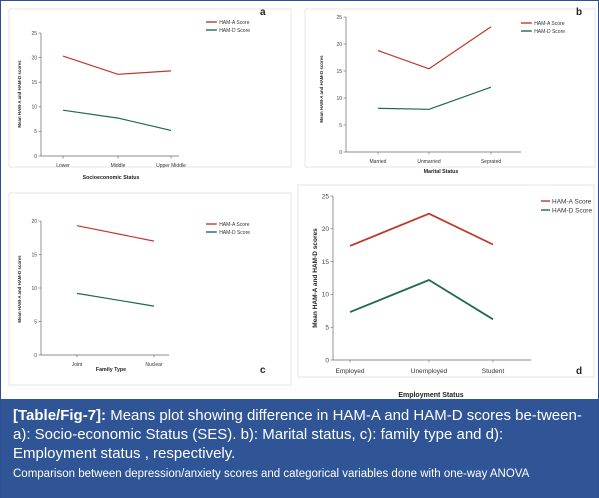 The width and height of the screenshot is (599, 498). Describe the element at coordinates (491, 162) in the screenshot. I see `x-tick-label: Seprated` at that location.